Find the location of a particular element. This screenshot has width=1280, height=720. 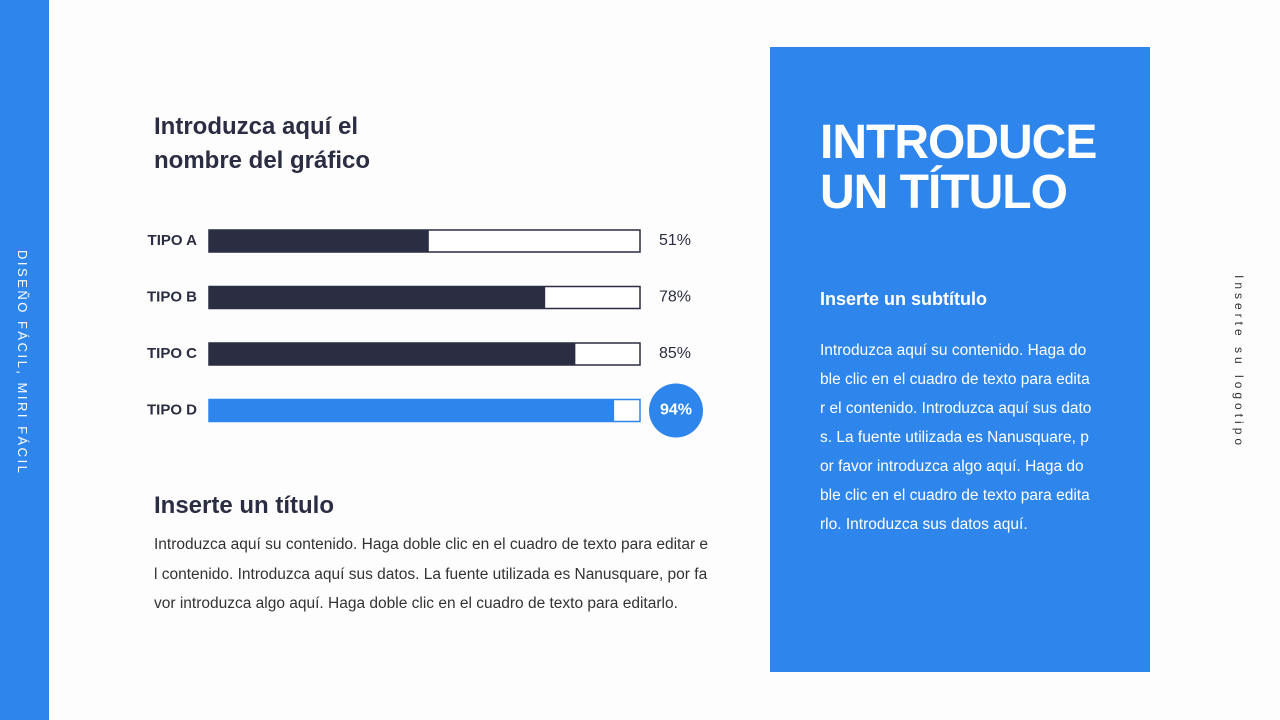

value-label: 51% is located at coordinates (675, 240).